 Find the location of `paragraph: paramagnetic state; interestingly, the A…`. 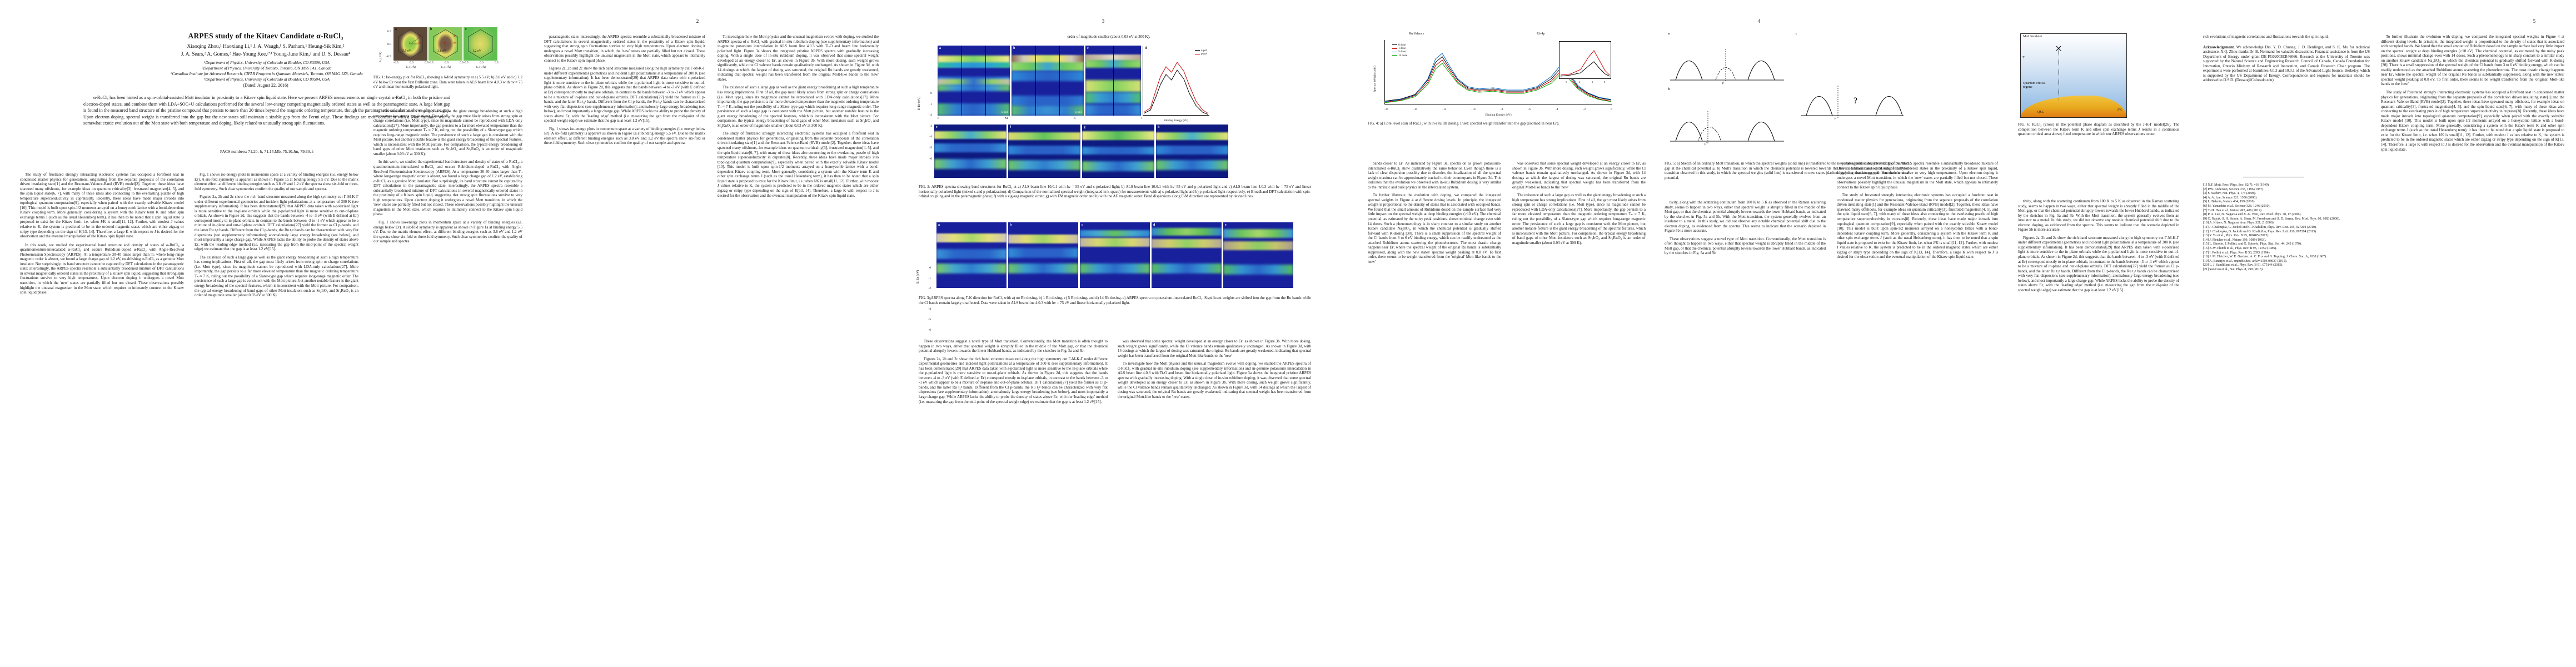

paragraph: paramagnetic state; interestingly, the A… is located at coordinates (1917, 175).